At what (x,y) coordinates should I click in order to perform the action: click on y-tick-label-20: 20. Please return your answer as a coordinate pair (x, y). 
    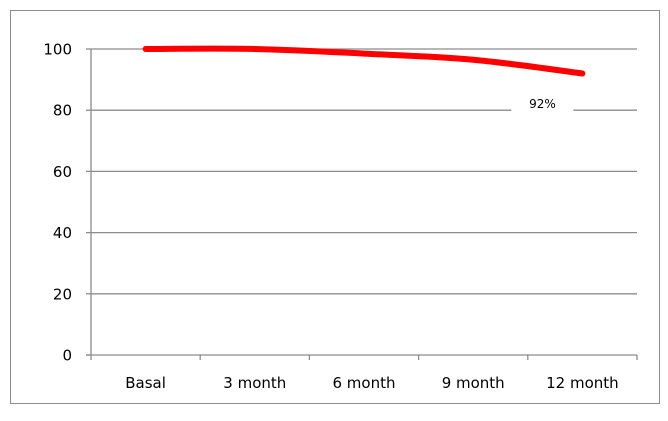
    Looking at the image, I should click on (62, 294).